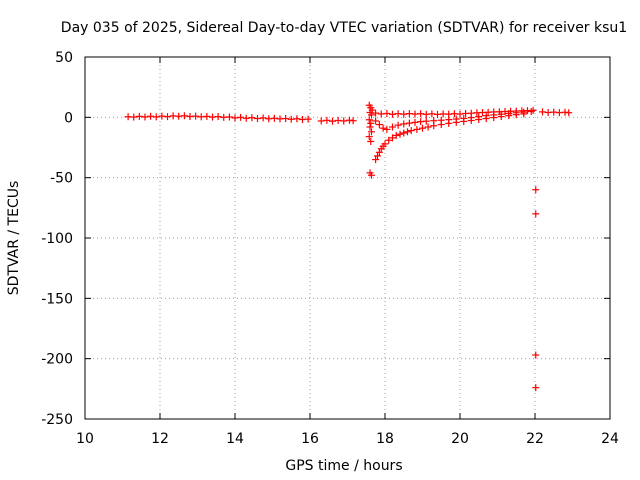 Image resolution: width=640 pixels, height=480 pixels. Describe the element at coordinates (85, 439) in the screenshot. I see `x-tick-label: 10` at that location.